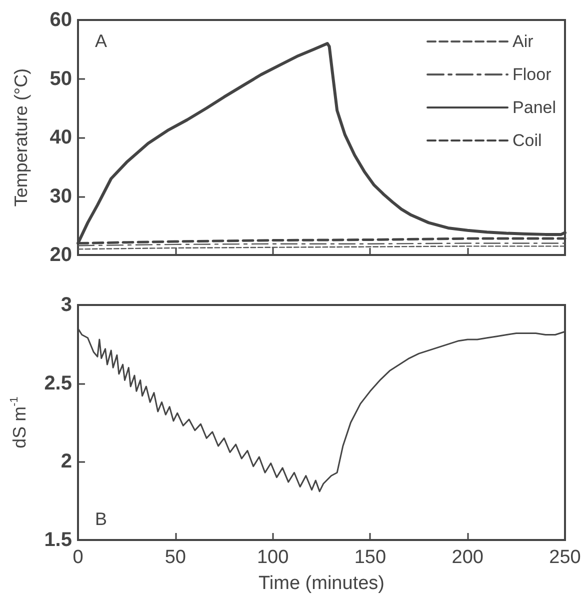 This screenshot has height=607, width=585. I want to click on annotation: A, so click(101, 41).